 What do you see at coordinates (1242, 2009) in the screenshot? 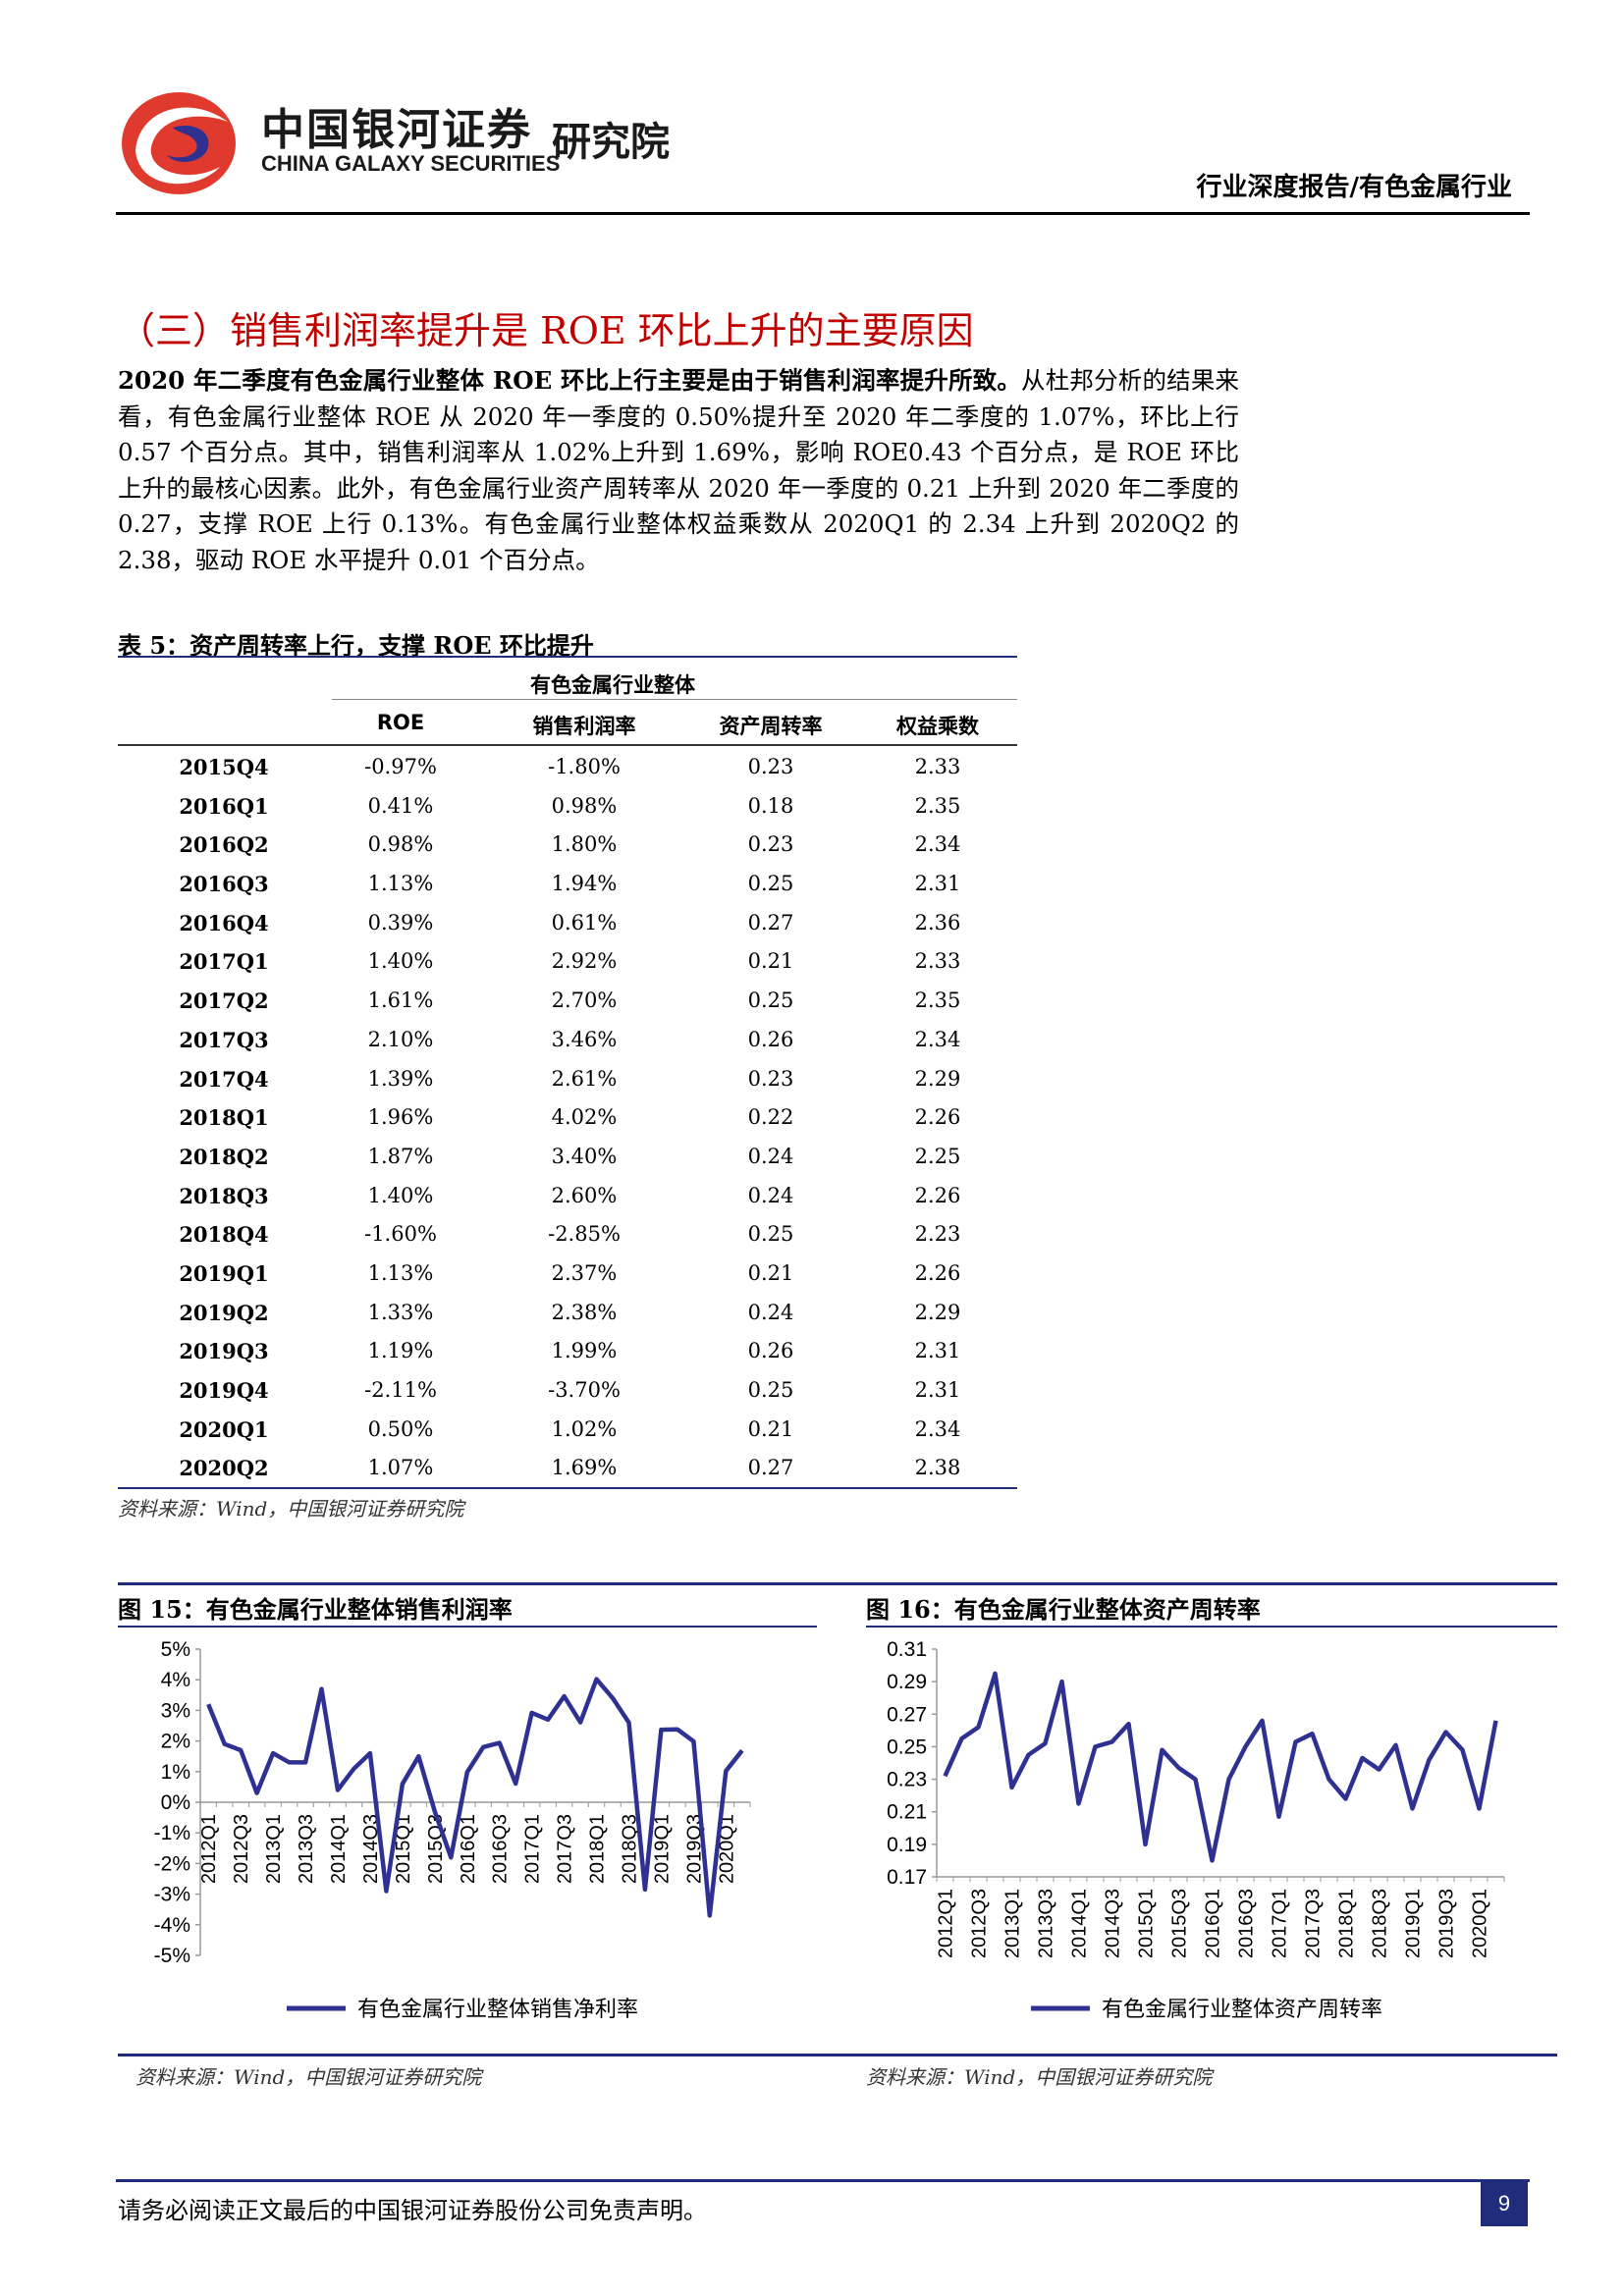
I see `legend-label: 有色金属行业整体资产周转率` at bounding box center [1242, 2009].